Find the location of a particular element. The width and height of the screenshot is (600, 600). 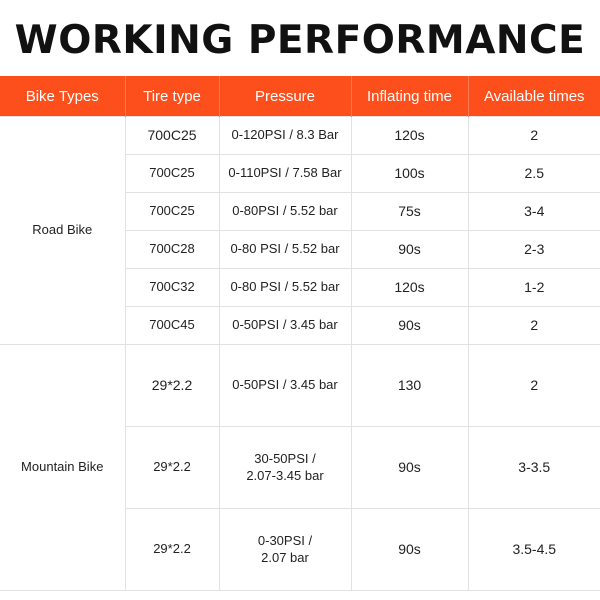

available-times-cell: 2.5 is located at coordinates (533, 173).